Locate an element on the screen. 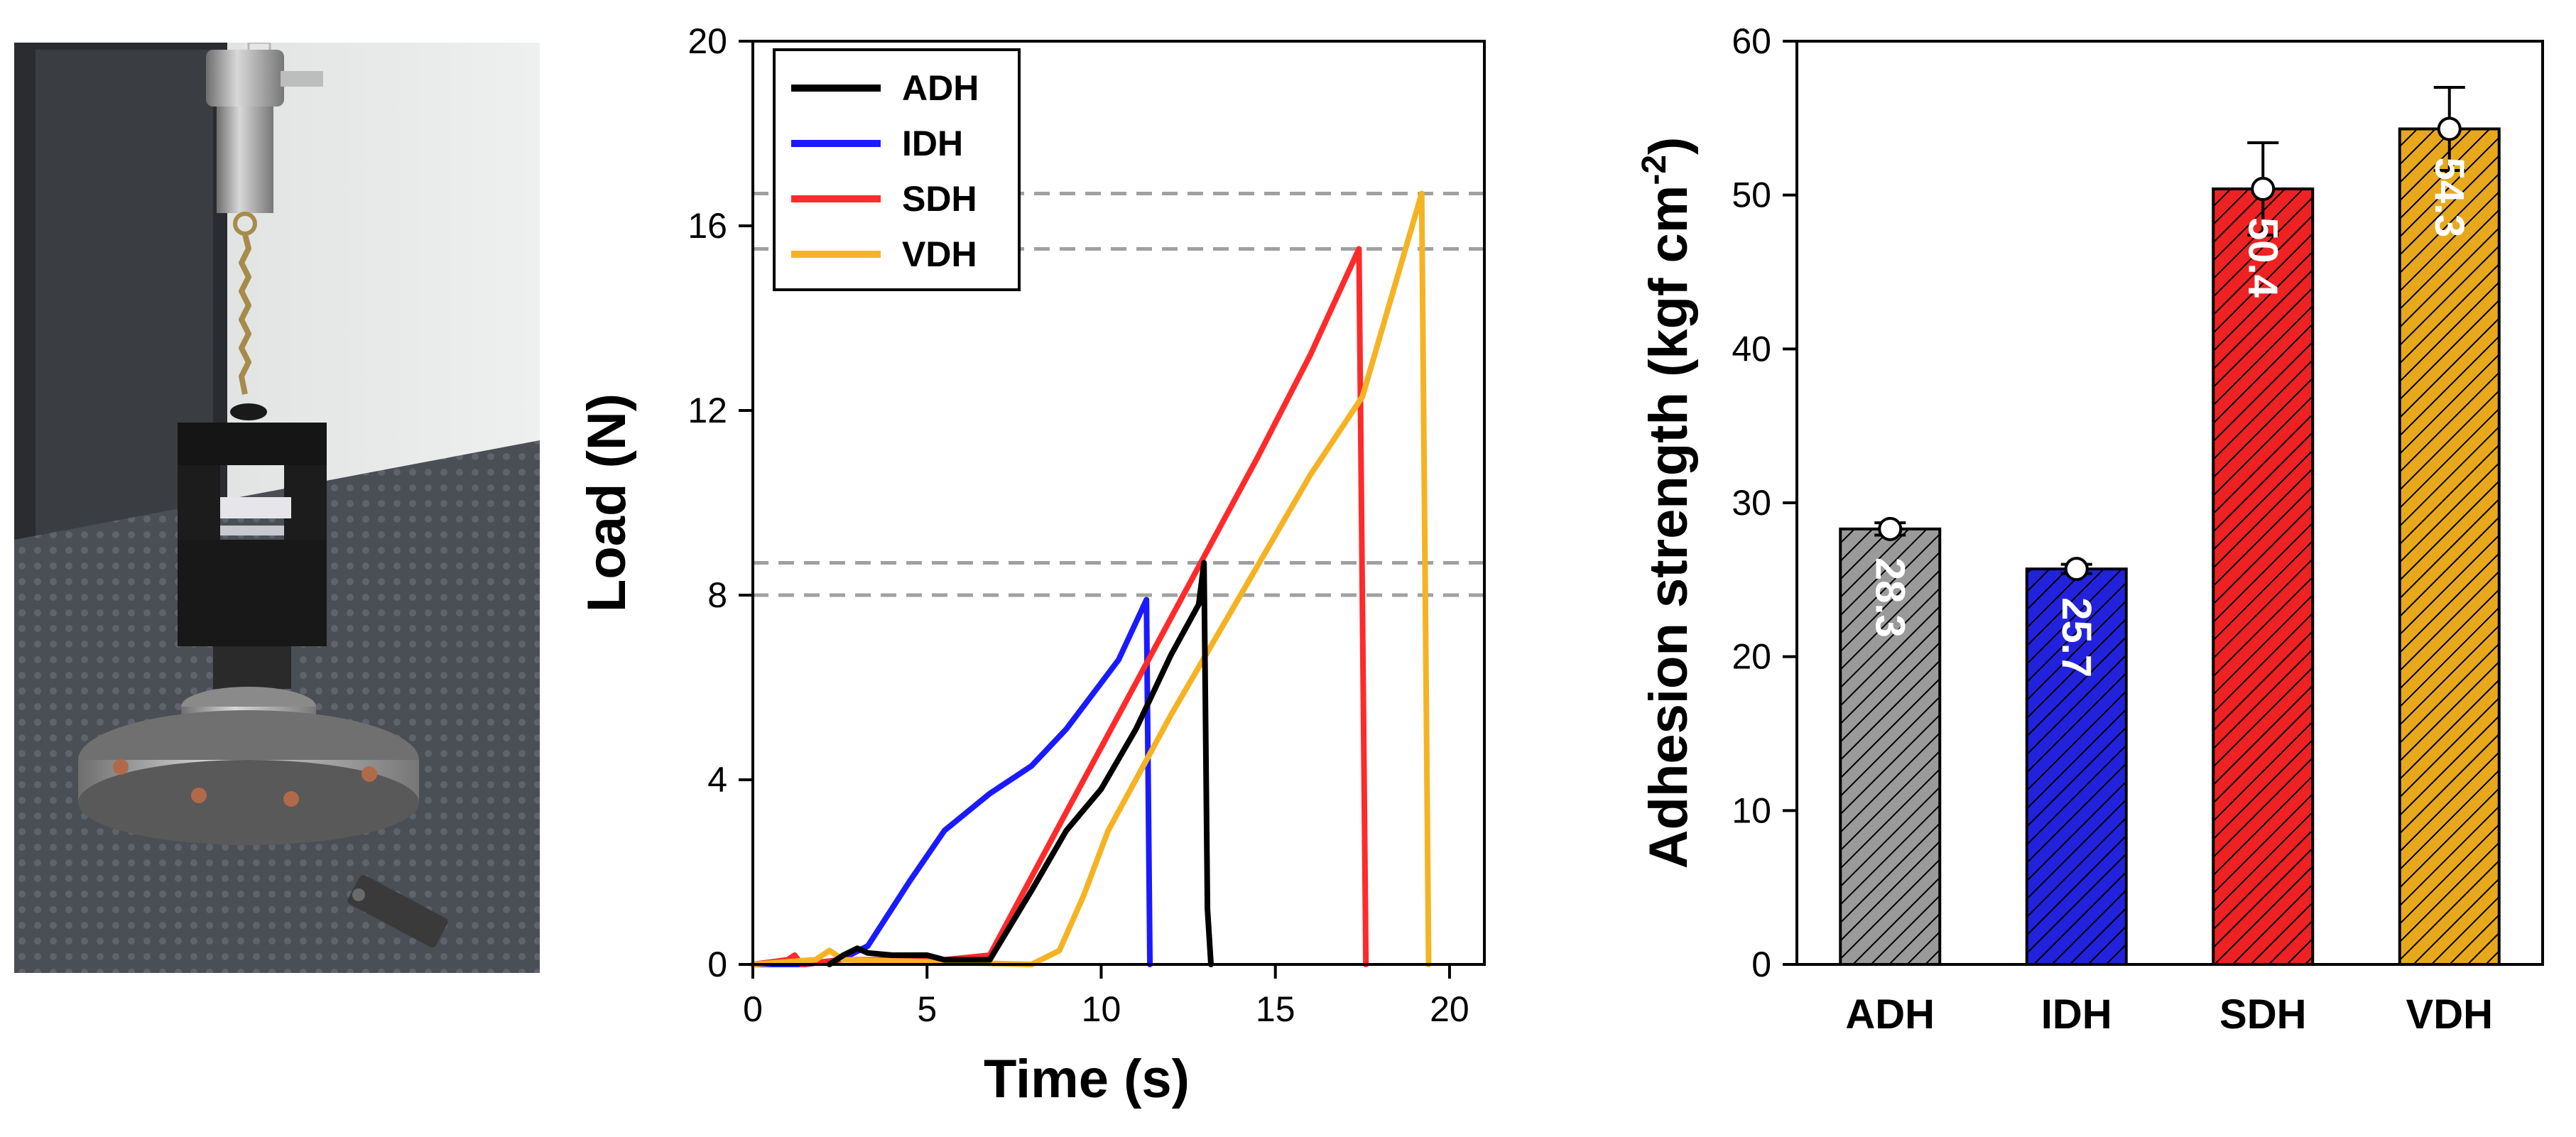  value-label-idh: 25.7 is located at coordinates (2076, 637).